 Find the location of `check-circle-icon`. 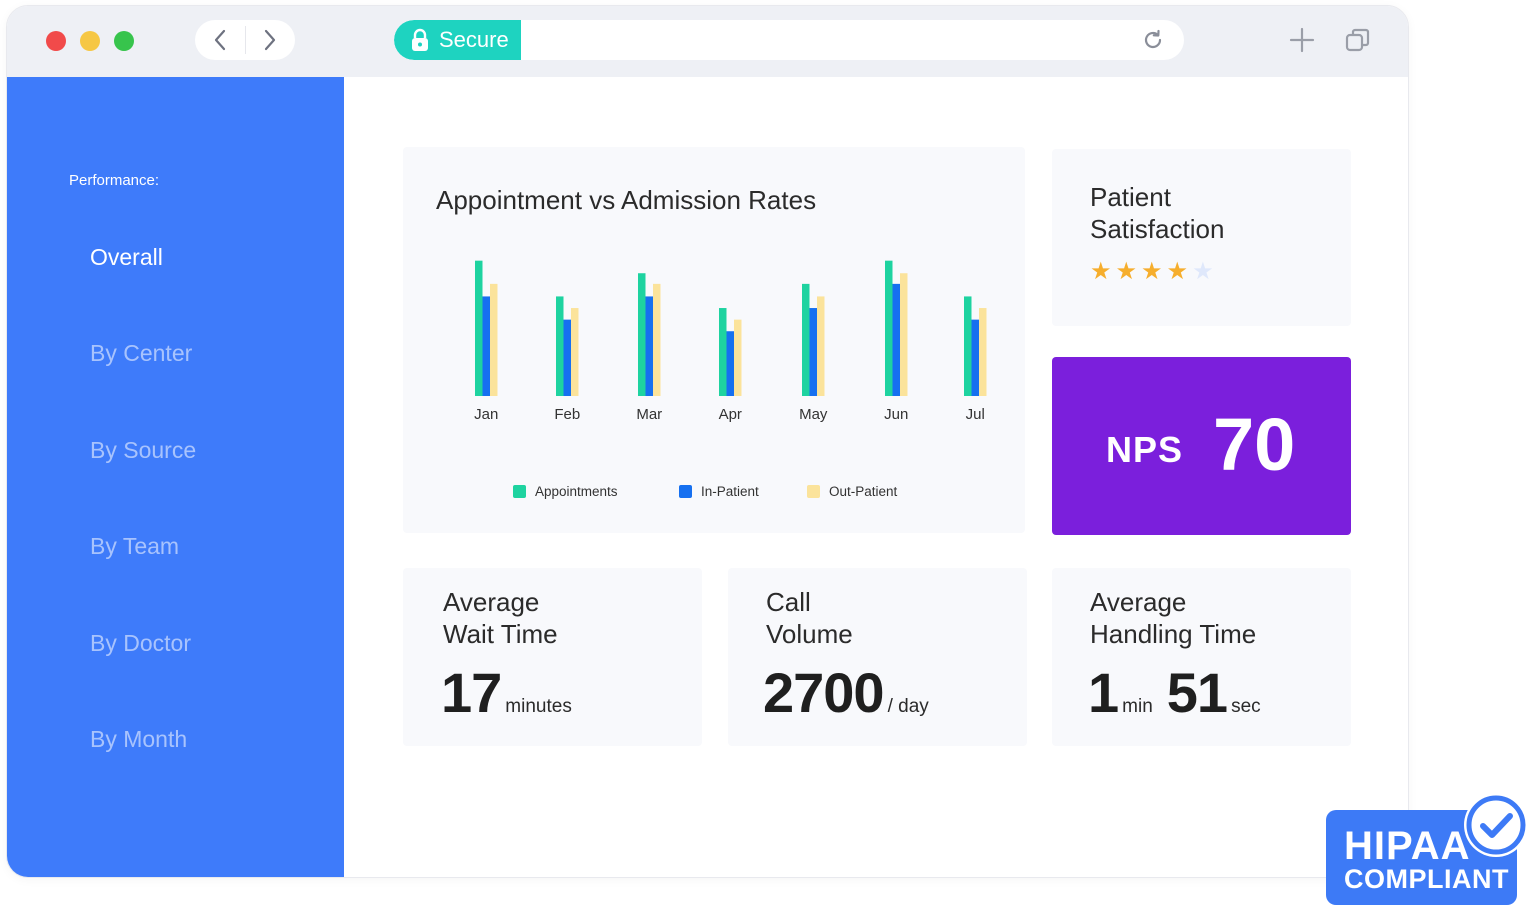

check-circle-icon is located at coordinates (1496, 825).